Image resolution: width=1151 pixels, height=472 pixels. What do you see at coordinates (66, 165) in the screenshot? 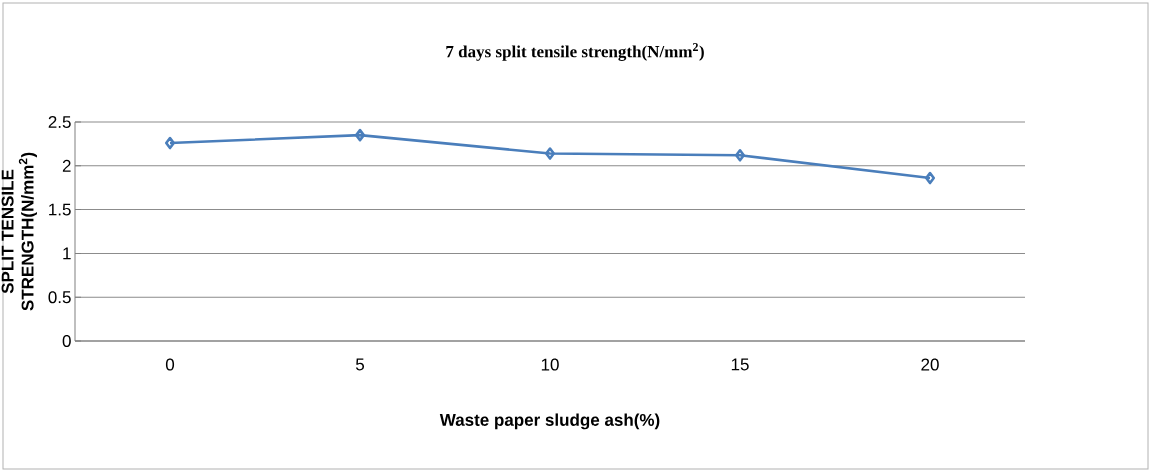
I see `y-tick-label: 2` at bounding box center [66, 165].